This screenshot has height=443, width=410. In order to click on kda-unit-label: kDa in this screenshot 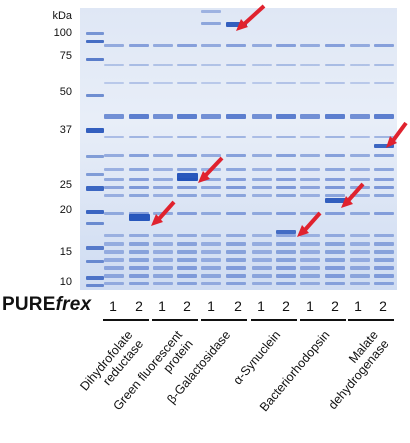, I will do `click(62, 16)`.